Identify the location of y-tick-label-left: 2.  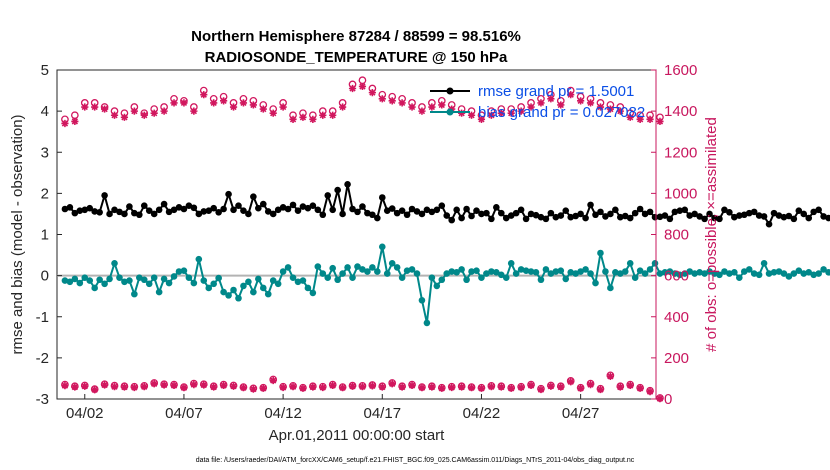
(45, 193).